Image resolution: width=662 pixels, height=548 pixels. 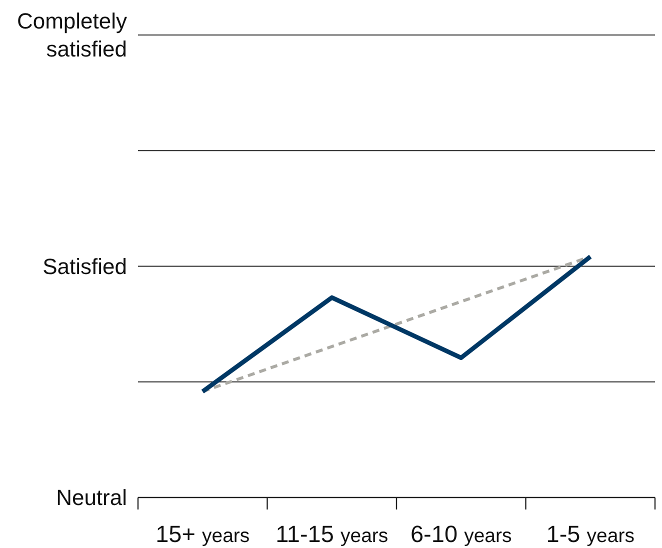 I want to click on x-tick-label: 15+ years, so click(x=203, y=534).